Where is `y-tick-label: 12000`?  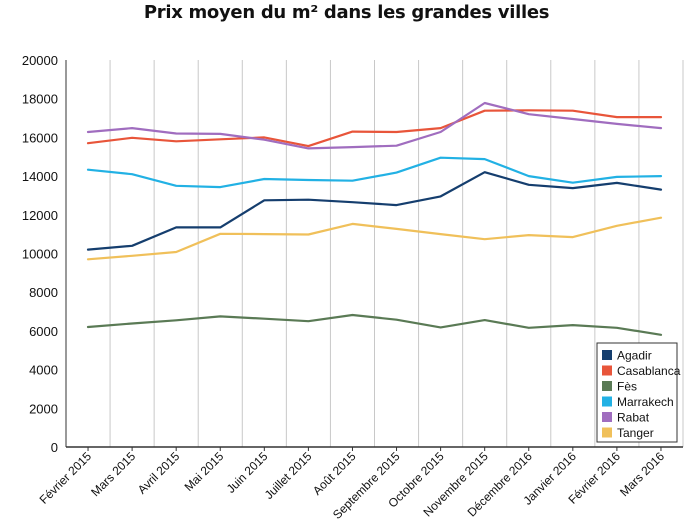 y-tick-label: 12000 is located at coordinates (40, 215).